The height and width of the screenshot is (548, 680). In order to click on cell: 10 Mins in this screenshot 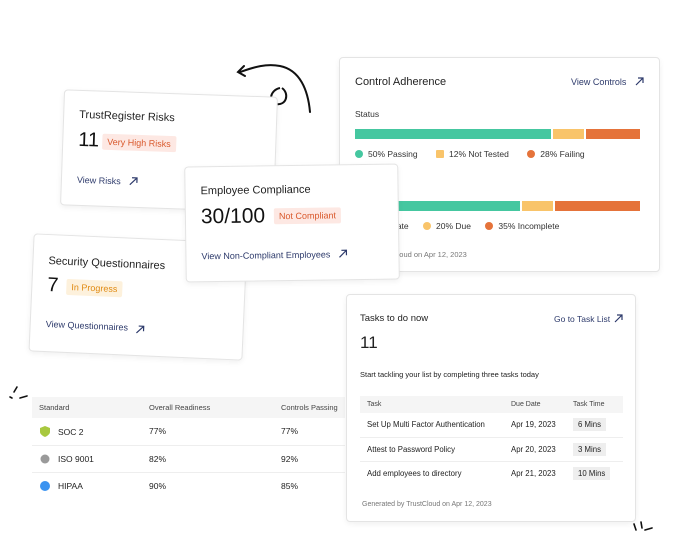, I will do `click(597, 473)`.